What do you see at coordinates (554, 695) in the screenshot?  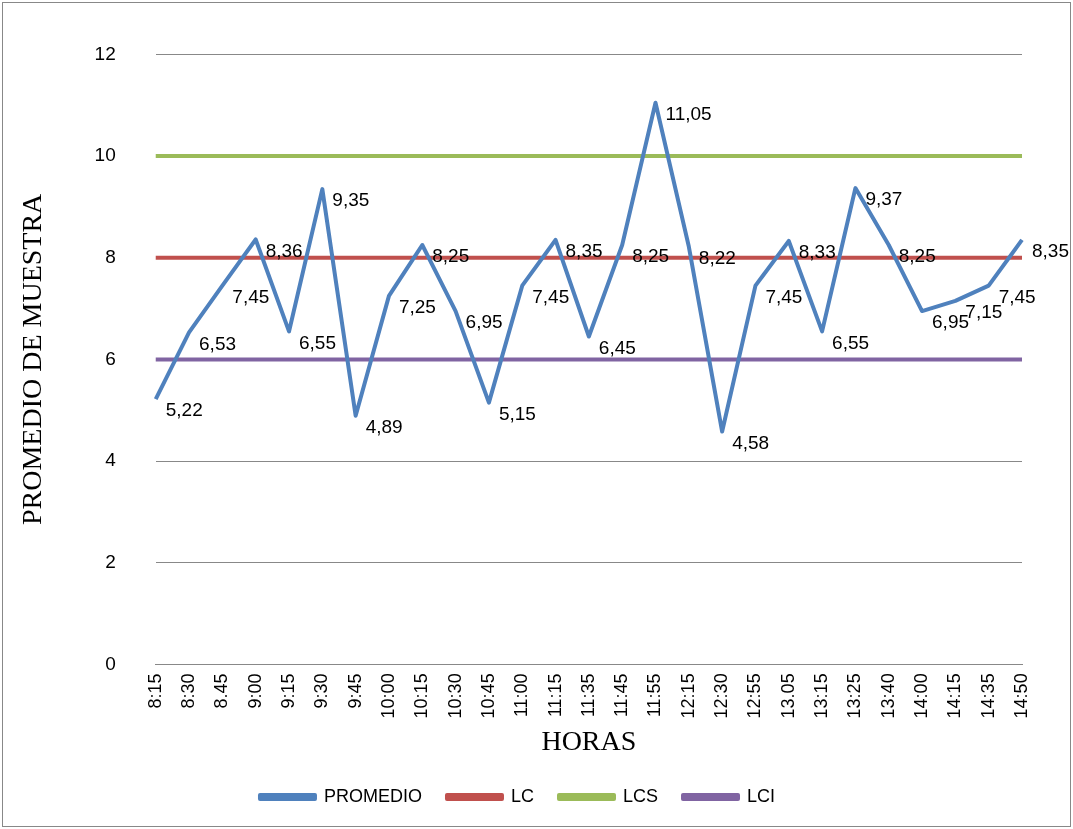 I see `x-tick-label: 11:15` at bounding box center [554, 695].